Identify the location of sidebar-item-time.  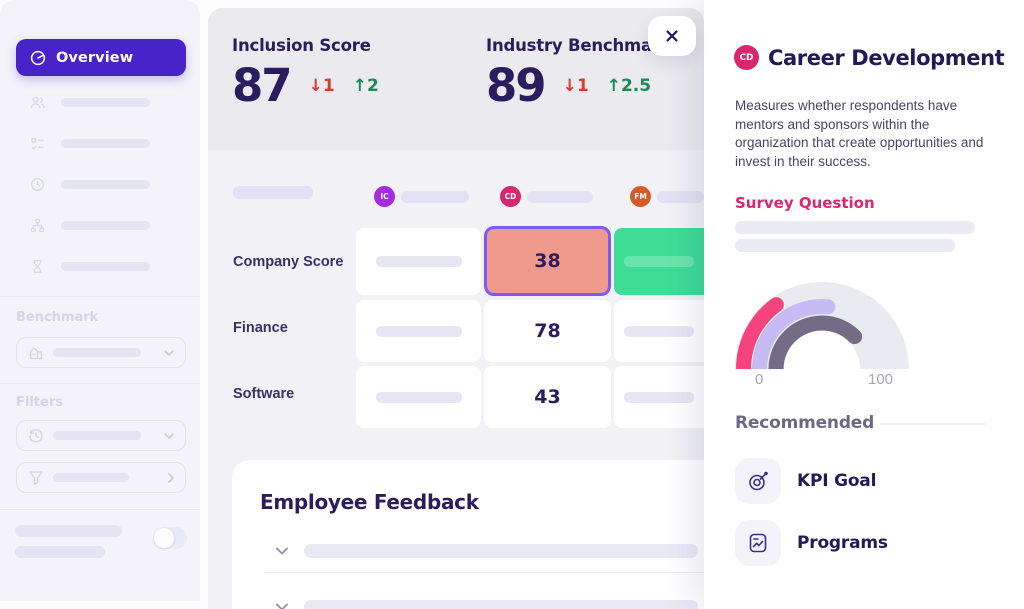
(90, 184).